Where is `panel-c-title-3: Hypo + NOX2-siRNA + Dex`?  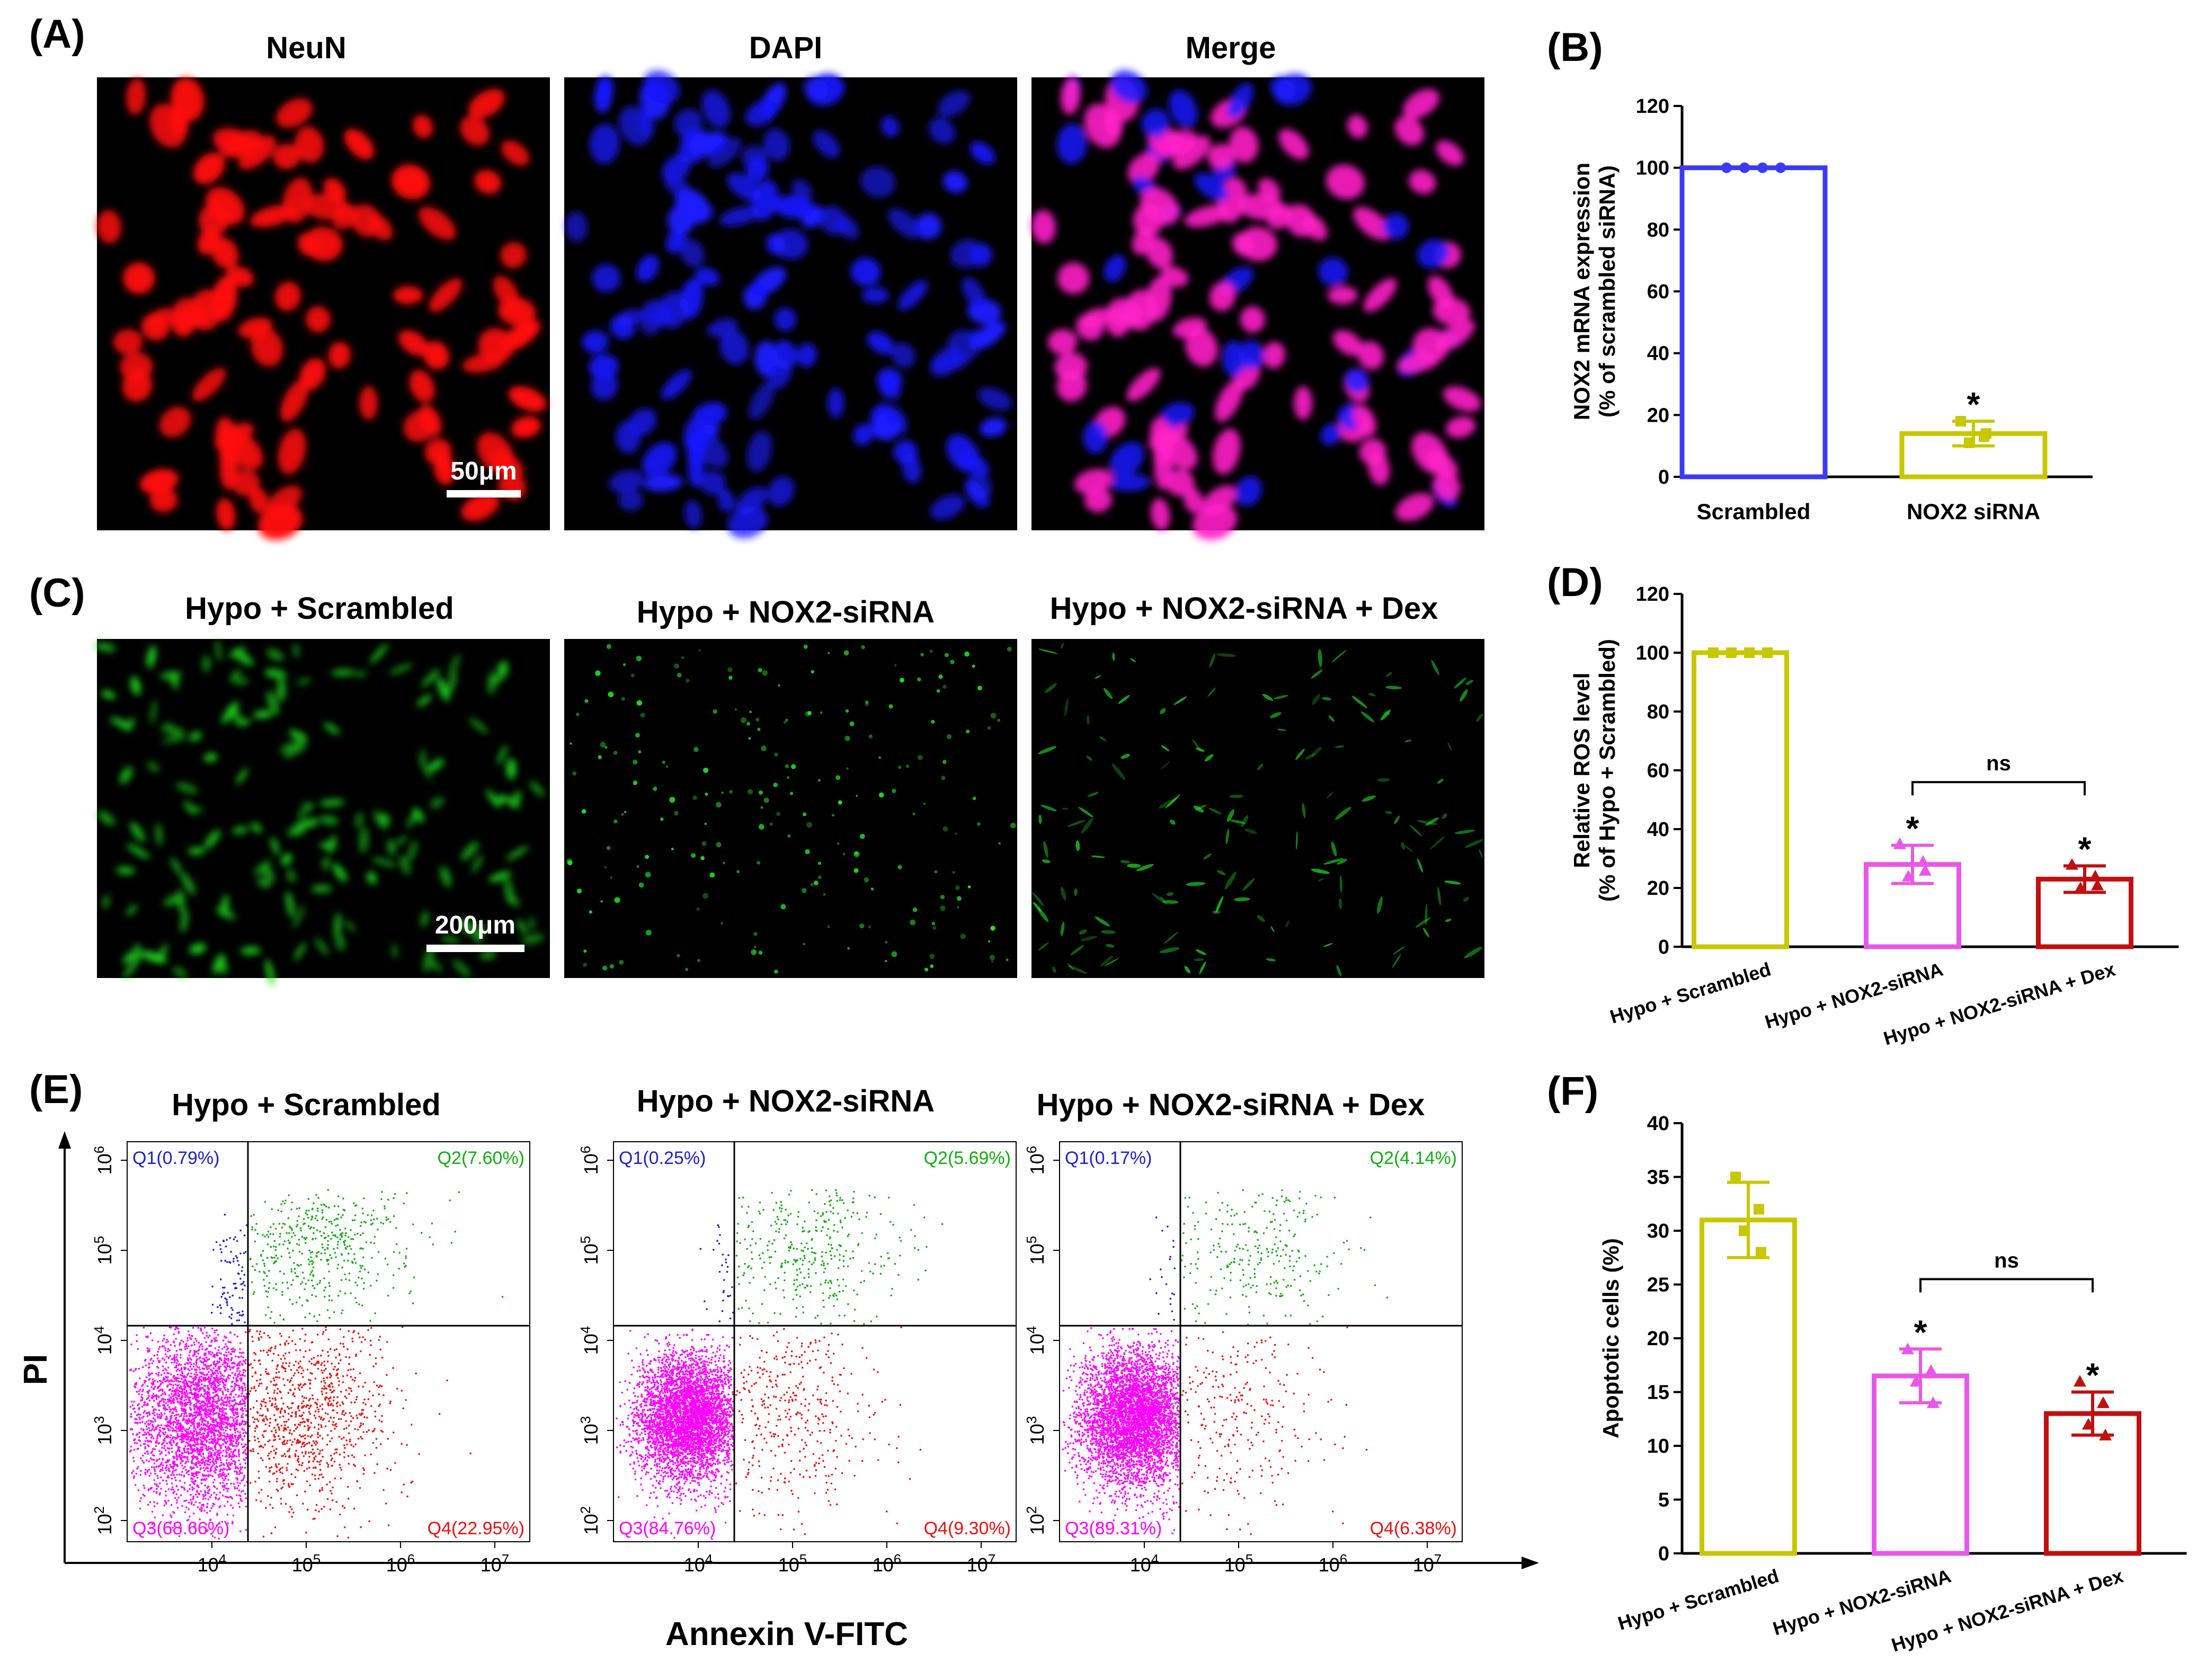 panel-c-title-3: Hypo + NOX2-siRNA + Dex is located at coordinates (1244, 609).